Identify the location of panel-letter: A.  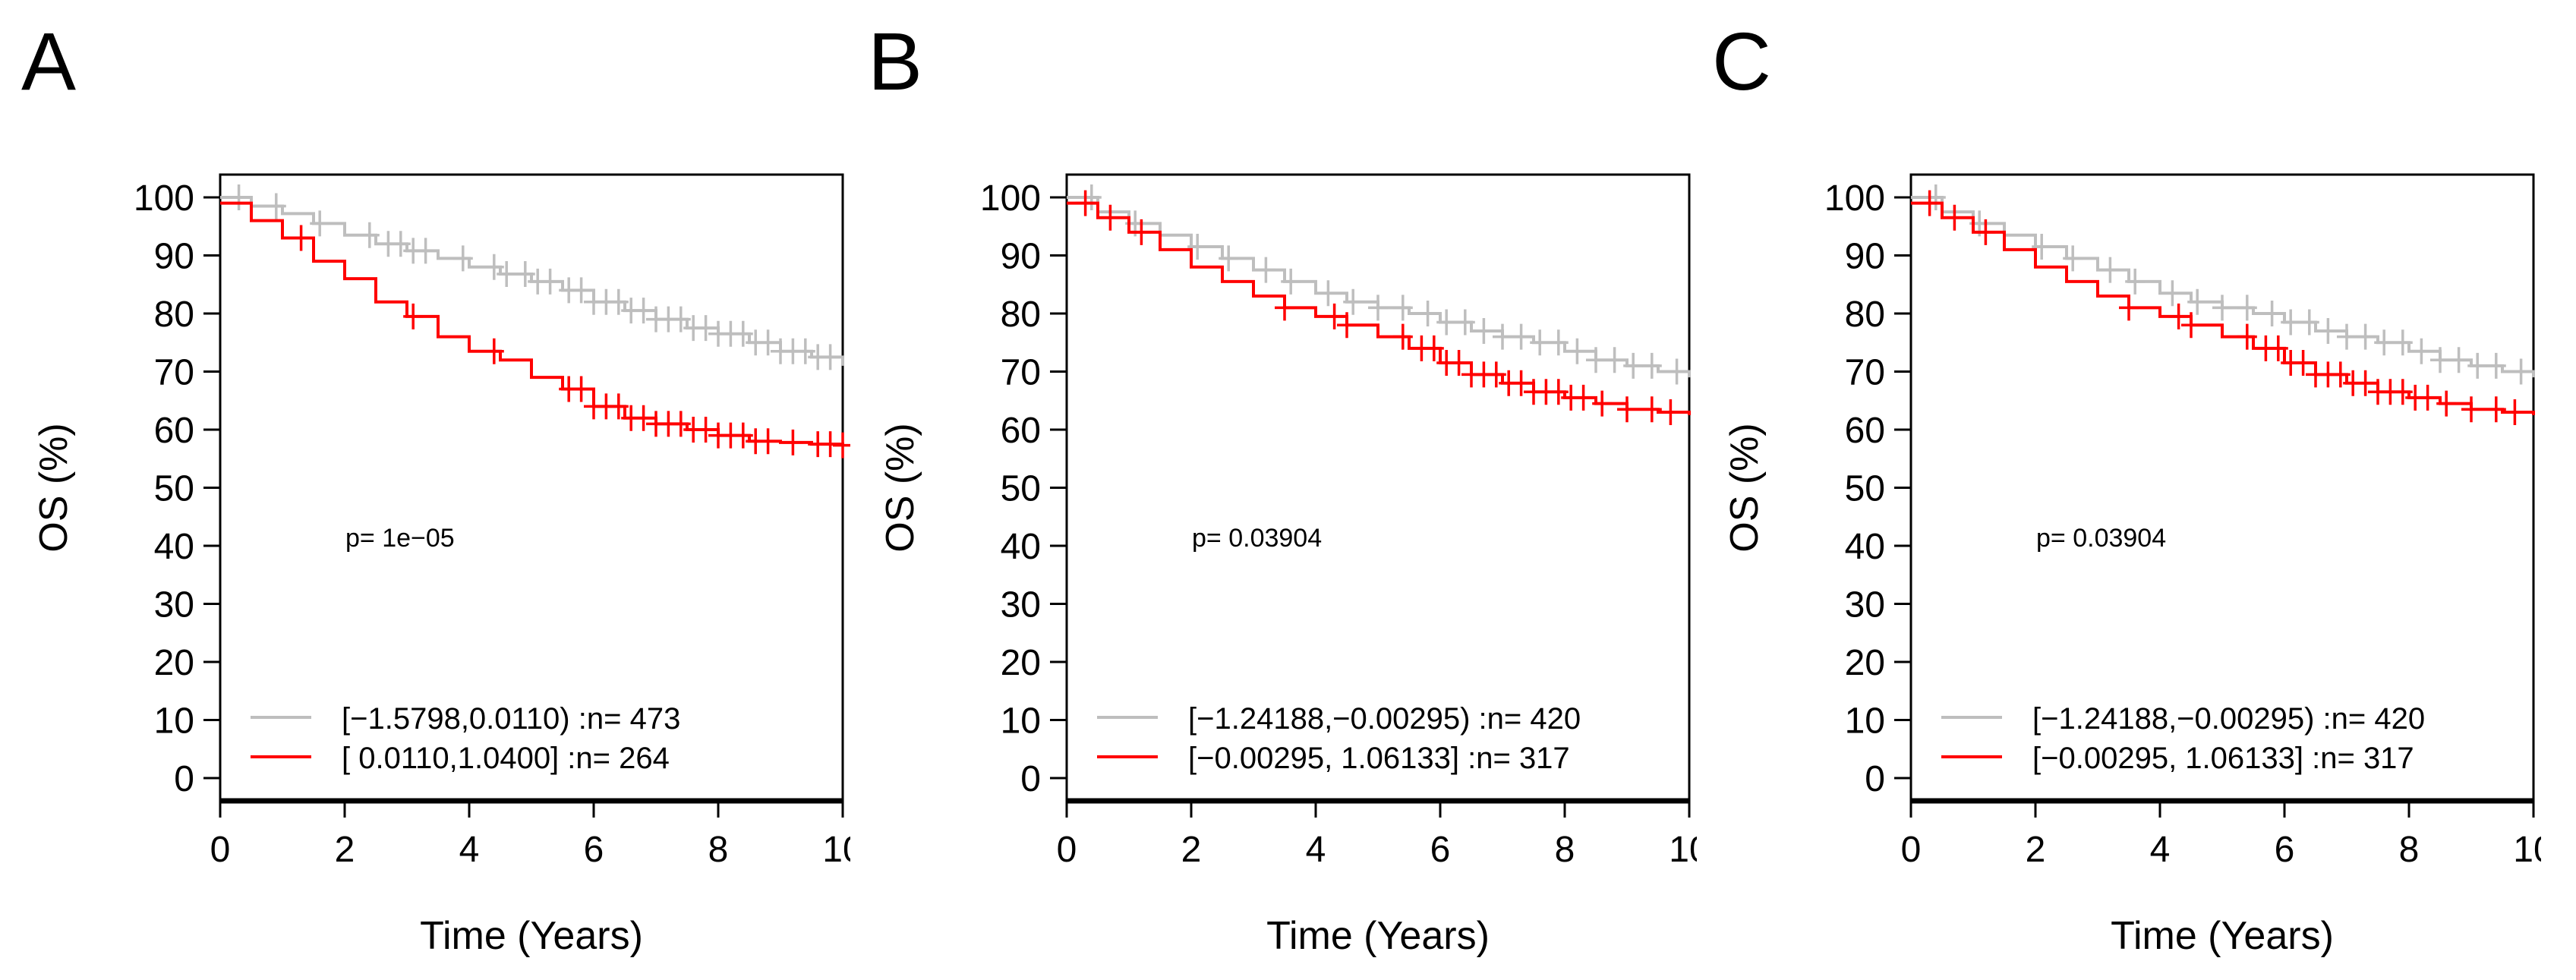
(48, 61).